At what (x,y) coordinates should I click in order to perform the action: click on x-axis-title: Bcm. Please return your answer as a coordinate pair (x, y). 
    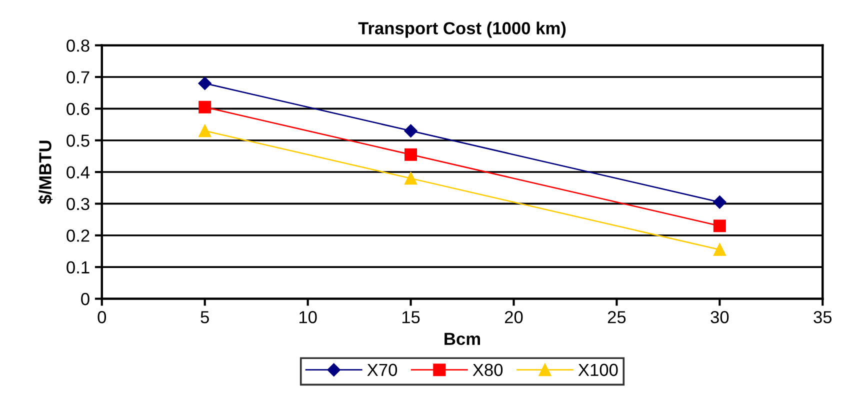
    Looking at the image, I should click on (462, 339).